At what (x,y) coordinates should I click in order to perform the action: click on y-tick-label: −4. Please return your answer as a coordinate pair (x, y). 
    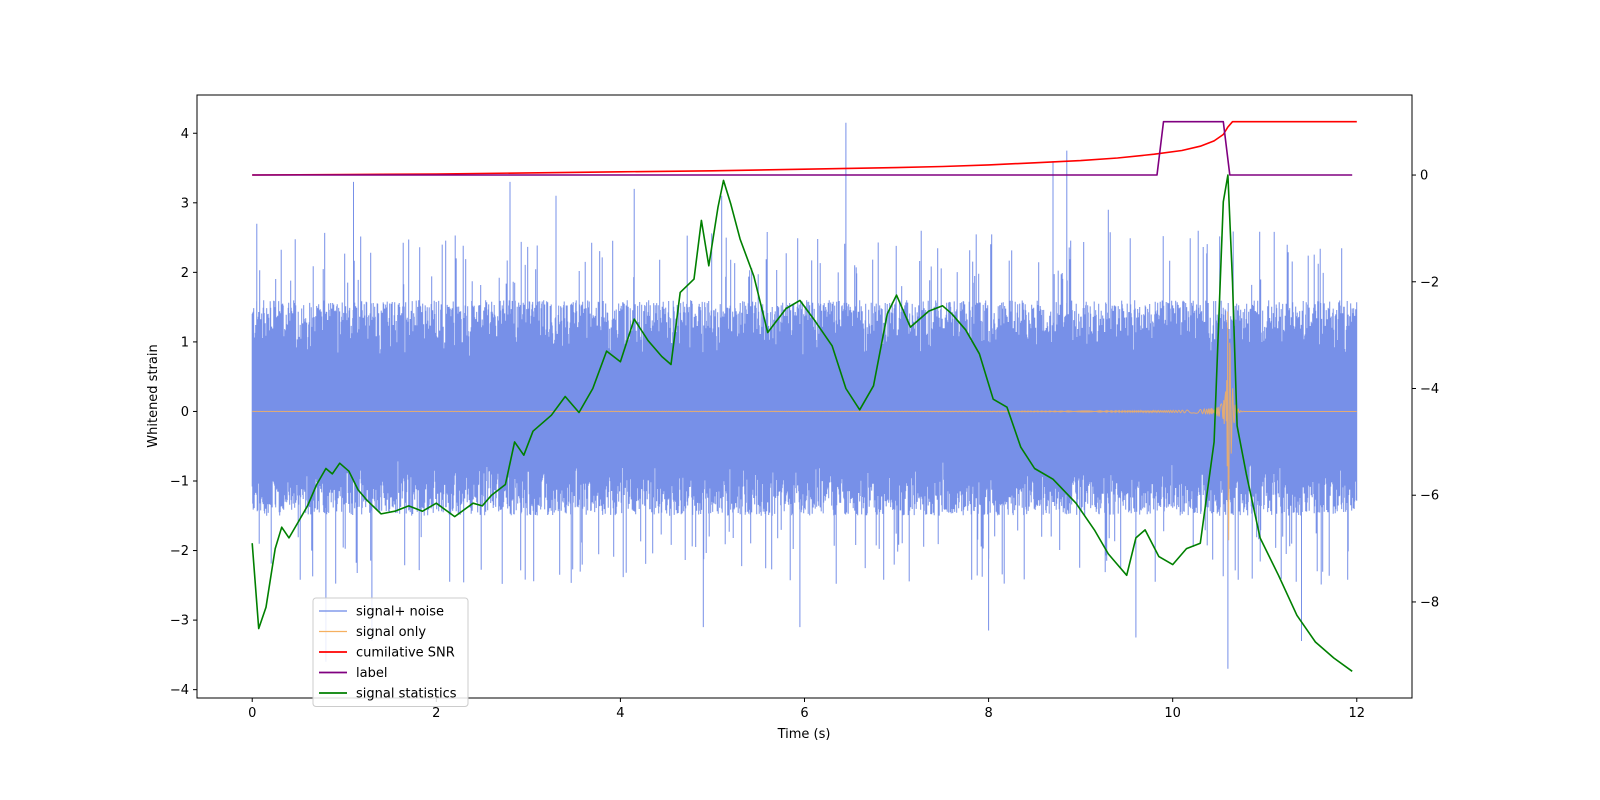
    Looking at the image, I should click on (179, 690).